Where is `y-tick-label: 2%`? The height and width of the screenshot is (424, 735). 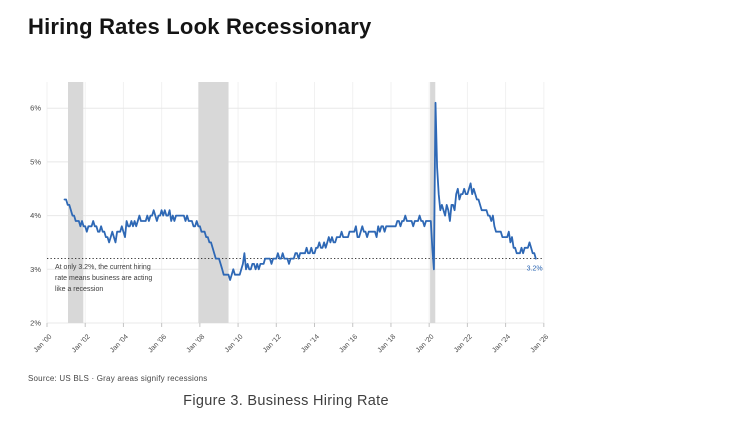
y-tick-label: 2% is located at coordinates (35, 323).